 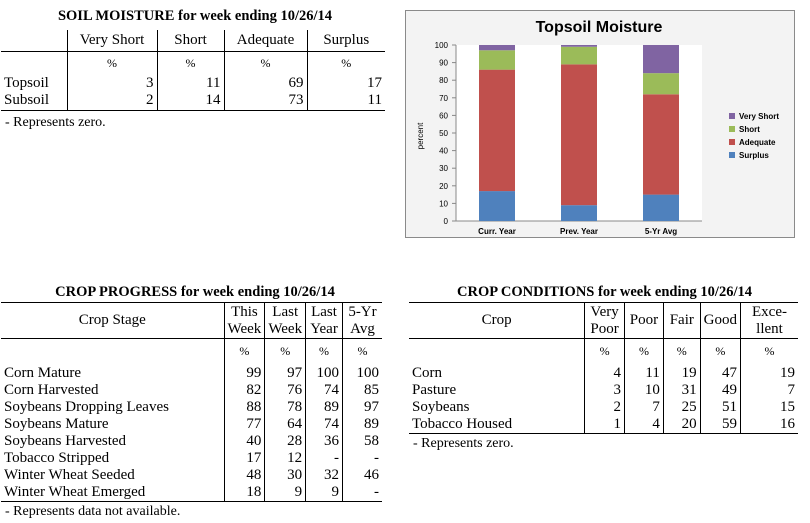 What do you see at coordinates (443, 80) in the screenshot?
I see `y-tick-label: 80` at bounding box center [443, 80].